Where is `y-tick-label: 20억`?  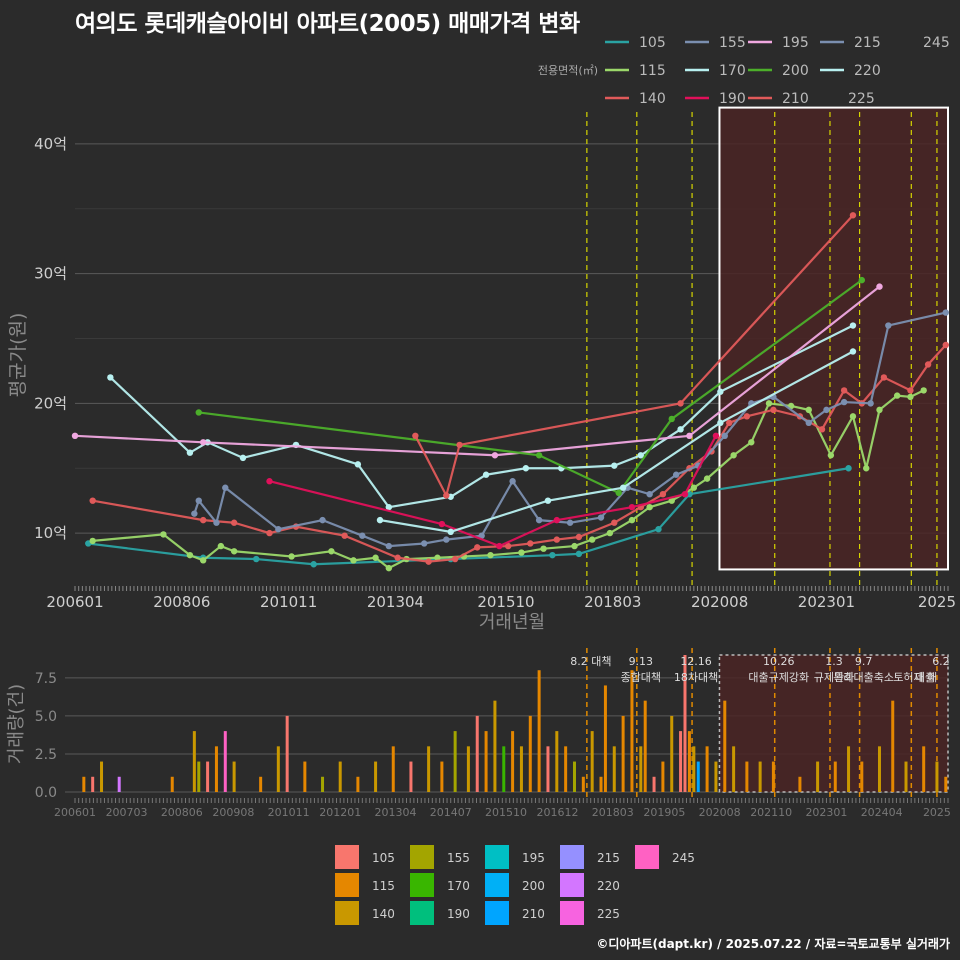 y-tick-label: 20억 is located at coordinates (50, 403).